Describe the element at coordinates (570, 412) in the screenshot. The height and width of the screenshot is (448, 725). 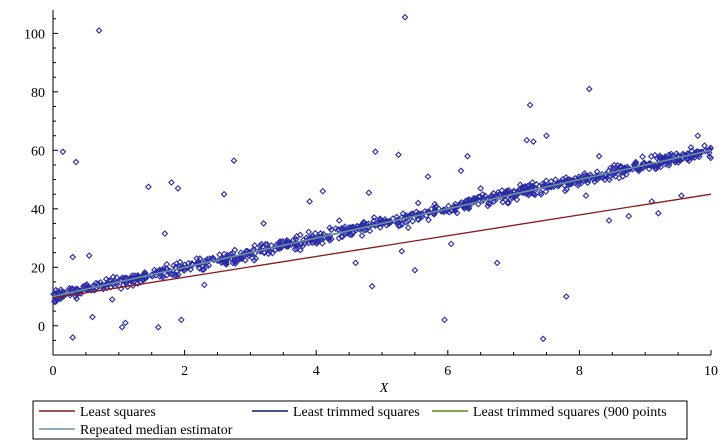
I see `legend-label: Least trimmed squares (900 points` at that location.